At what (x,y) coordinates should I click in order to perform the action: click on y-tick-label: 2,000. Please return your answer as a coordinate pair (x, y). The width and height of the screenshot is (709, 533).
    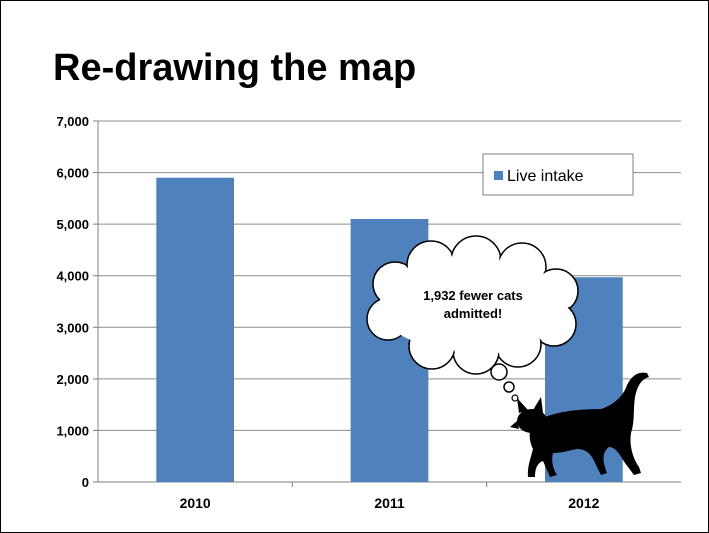
    Looking at the image, I should click on (72, 379).